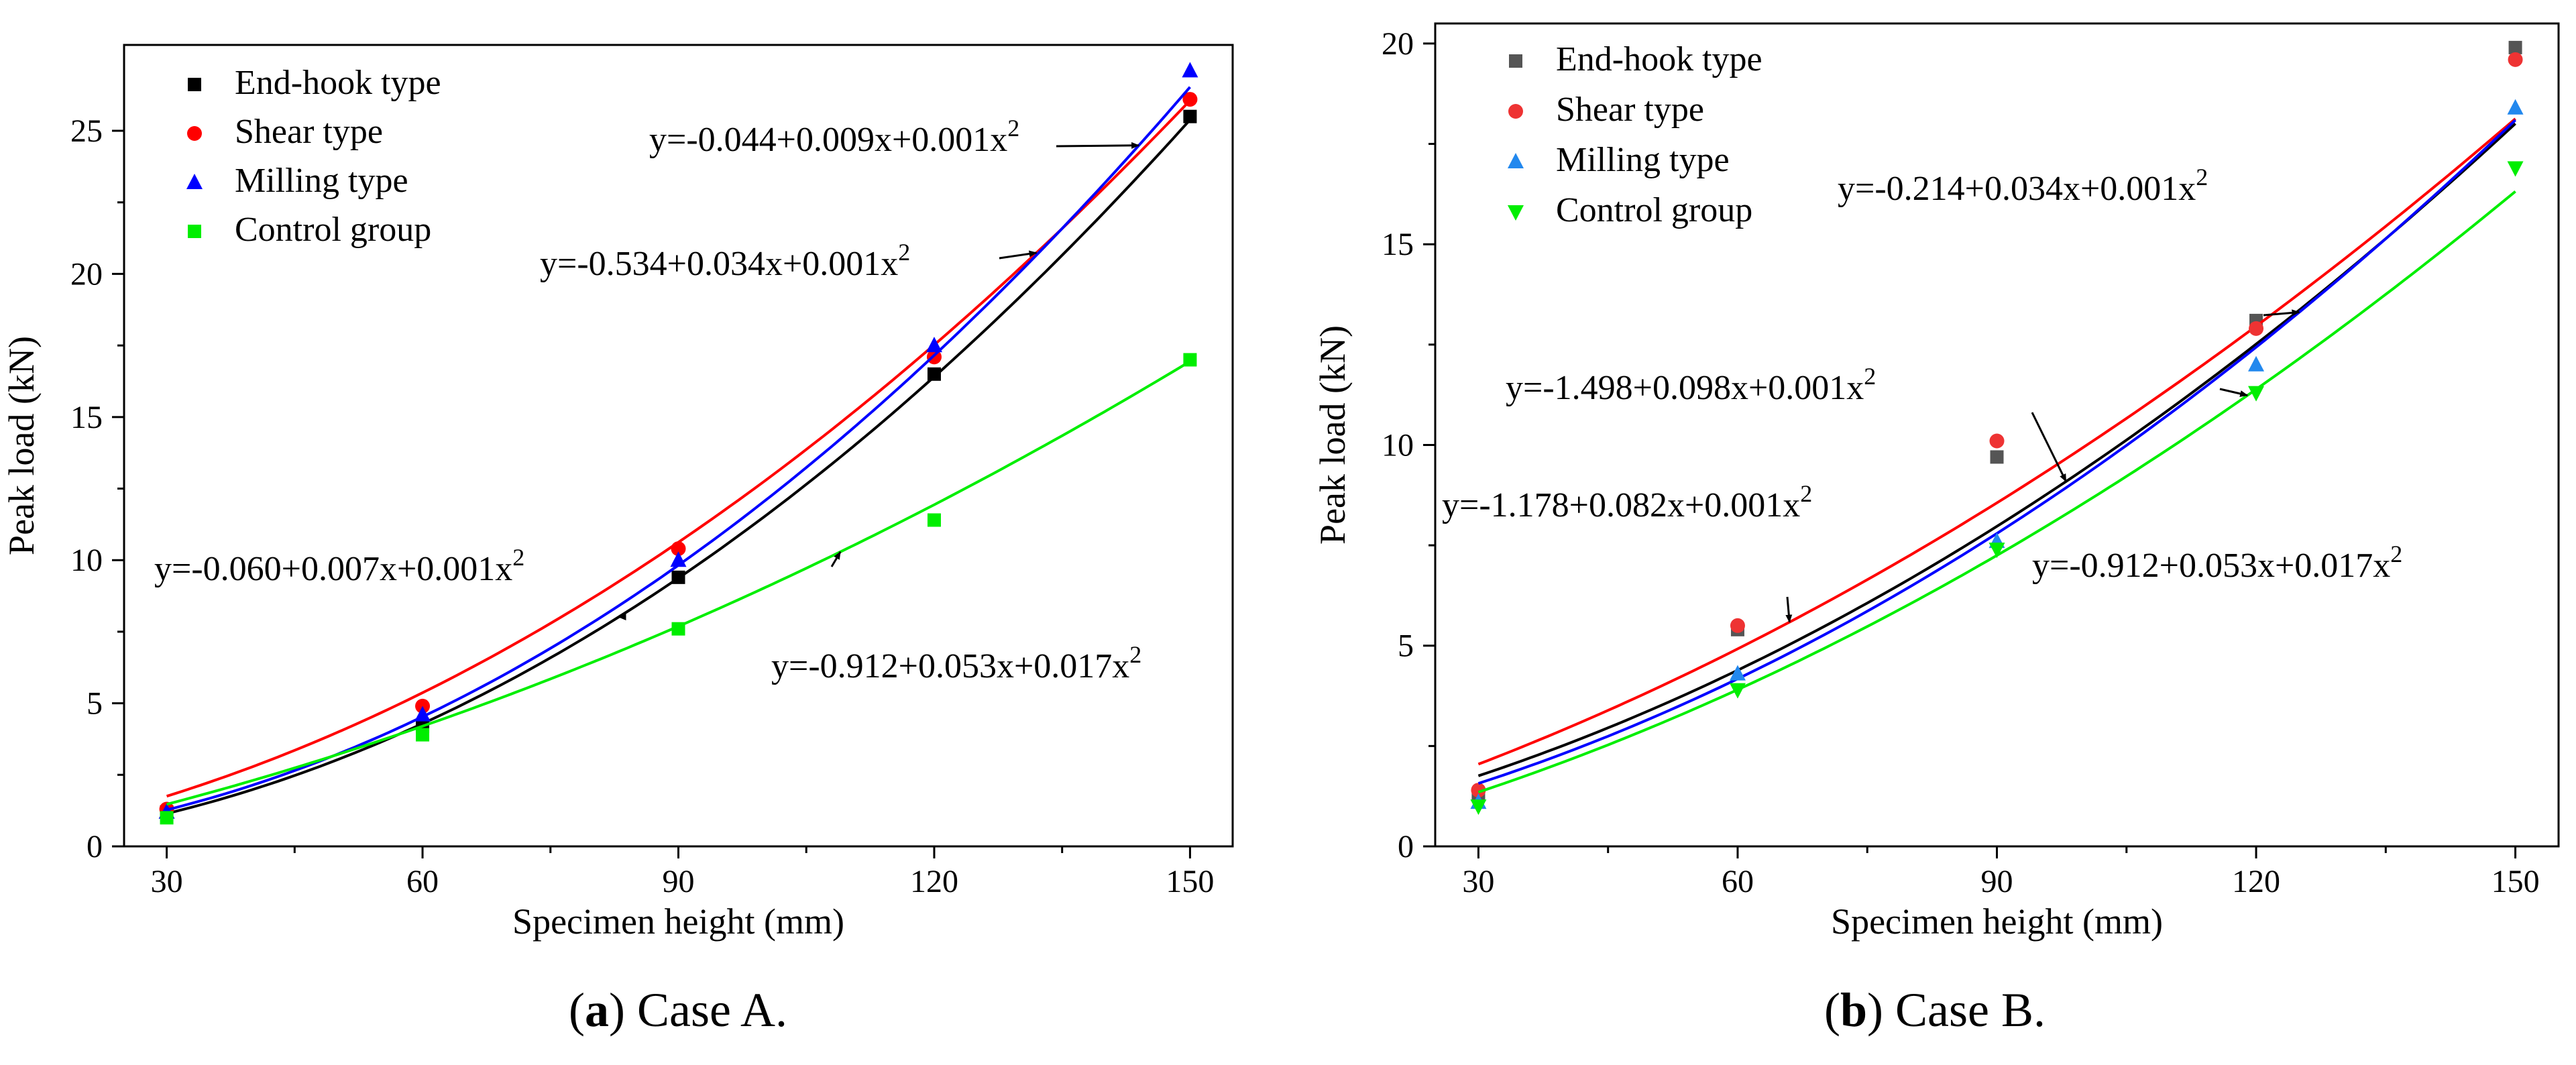 The width and height of the screenshot is (2576, 1065). I want to click on fit-equation-text: y=-0.214+0.034x+0.001x, so click(2017, 189).